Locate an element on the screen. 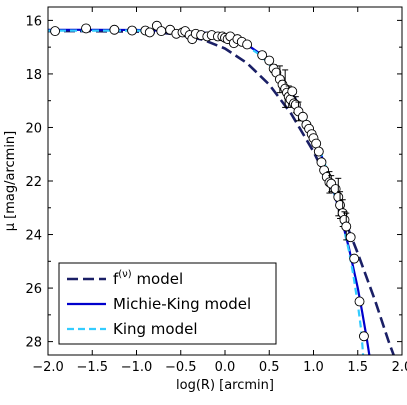 The width and height of the screenshot is (407, 405). x-tick-label: 0.5 is located at coordinates (269, 367).